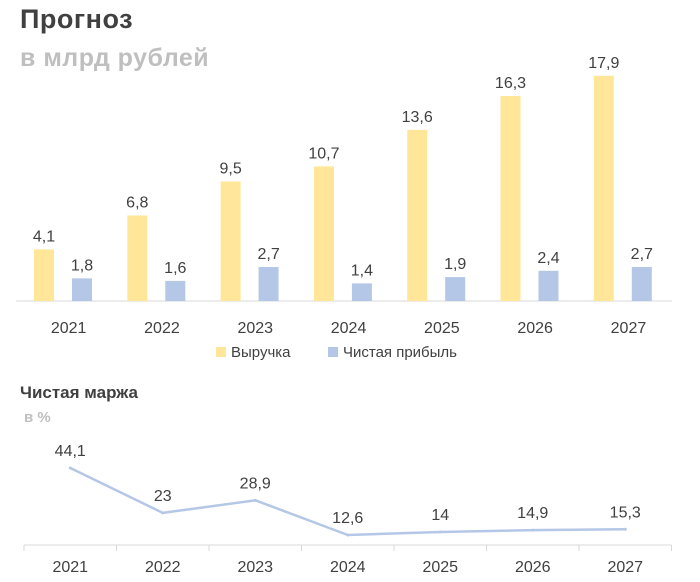 This screenshot has width=700, height=582. What do you see at coordinates (137, 258) in the screenshot?
I see `revenue-bar-2022` at bounding box center [137, 258].